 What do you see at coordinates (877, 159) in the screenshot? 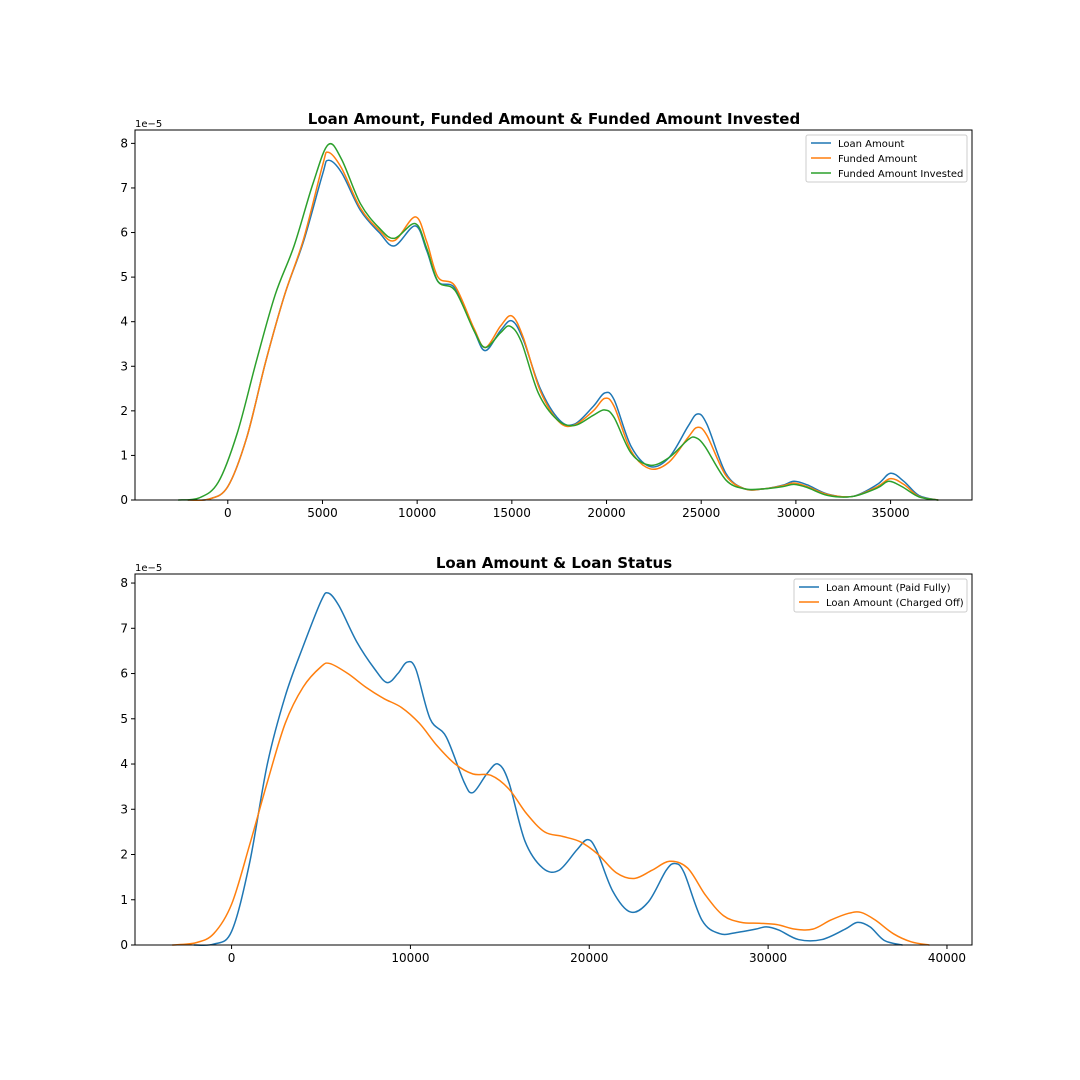
I see `legend-label-funded-amount: Funded Amount` at bounding box center [877, 159].